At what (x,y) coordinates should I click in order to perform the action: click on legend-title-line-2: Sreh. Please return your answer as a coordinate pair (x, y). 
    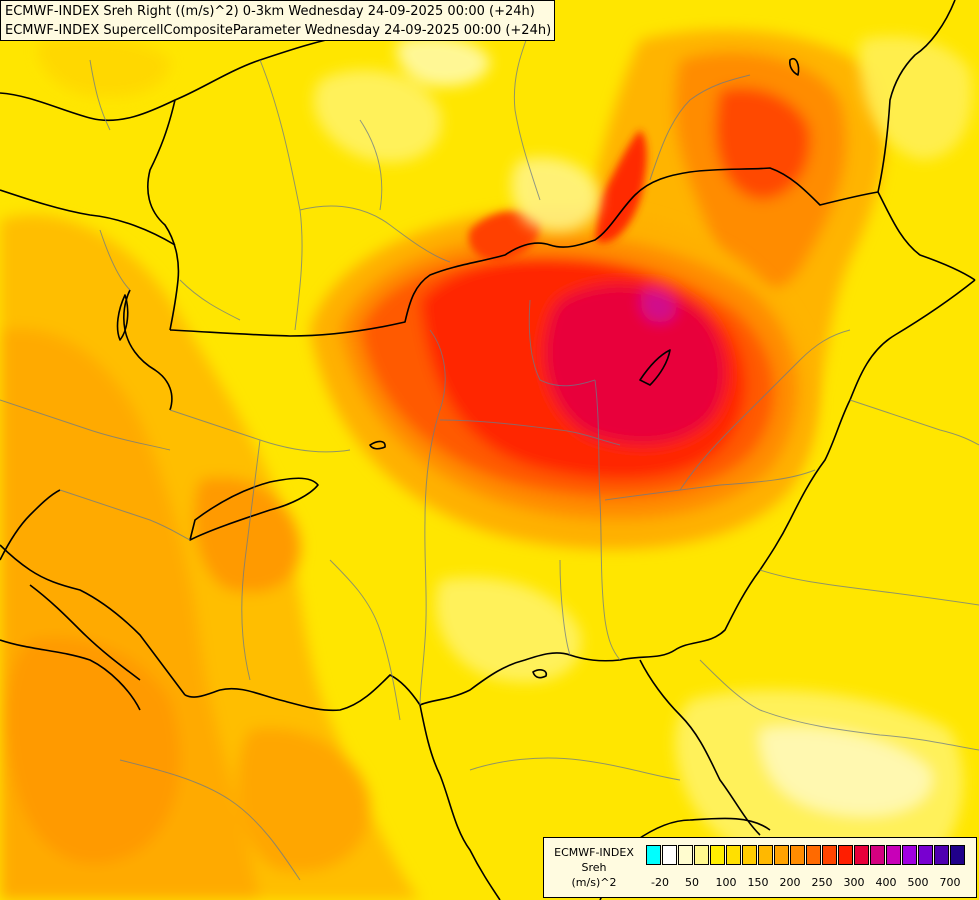
    Looking at the image, I should click on (594, 867).